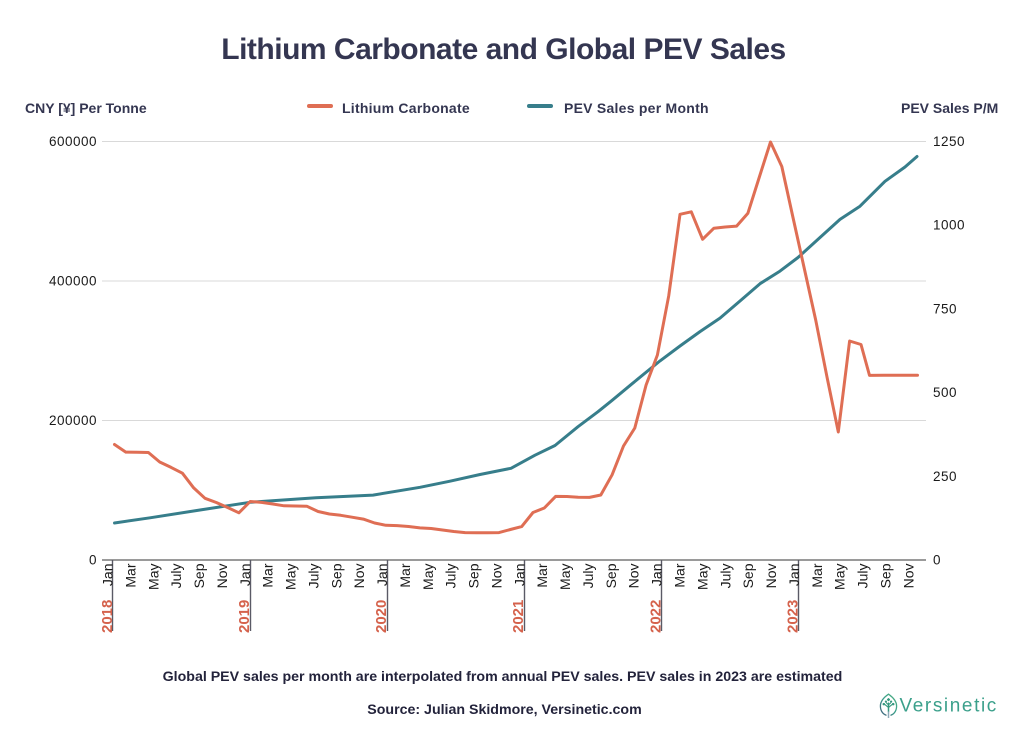  Describe the element at coordinates (73, 141) in the screenshot. I see `svg-text: 600000` at that location.